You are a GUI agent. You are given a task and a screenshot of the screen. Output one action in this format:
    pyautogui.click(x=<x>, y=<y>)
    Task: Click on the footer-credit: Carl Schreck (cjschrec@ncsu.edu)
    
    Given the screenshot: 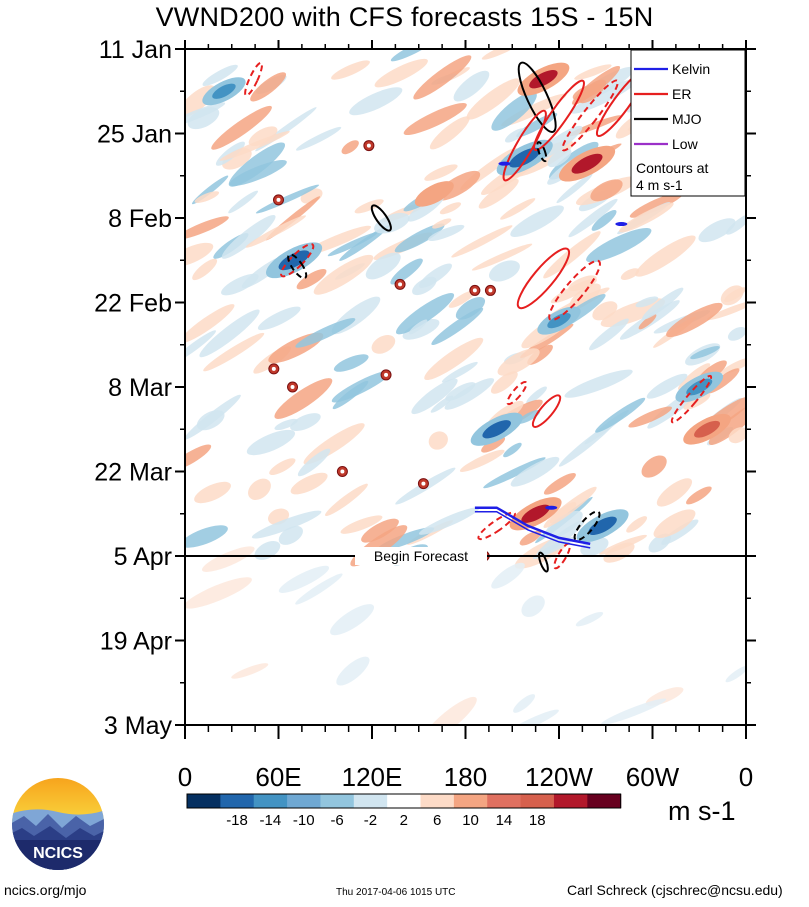 What is the action you would take?
    pyautogui.click(x=675, y=890)
    